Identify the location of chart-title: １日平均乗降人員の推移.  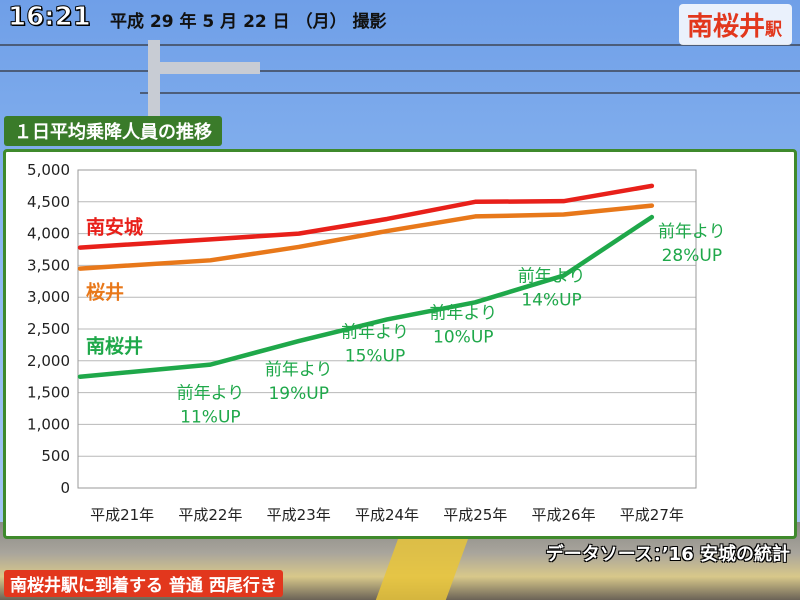
(113, 131).